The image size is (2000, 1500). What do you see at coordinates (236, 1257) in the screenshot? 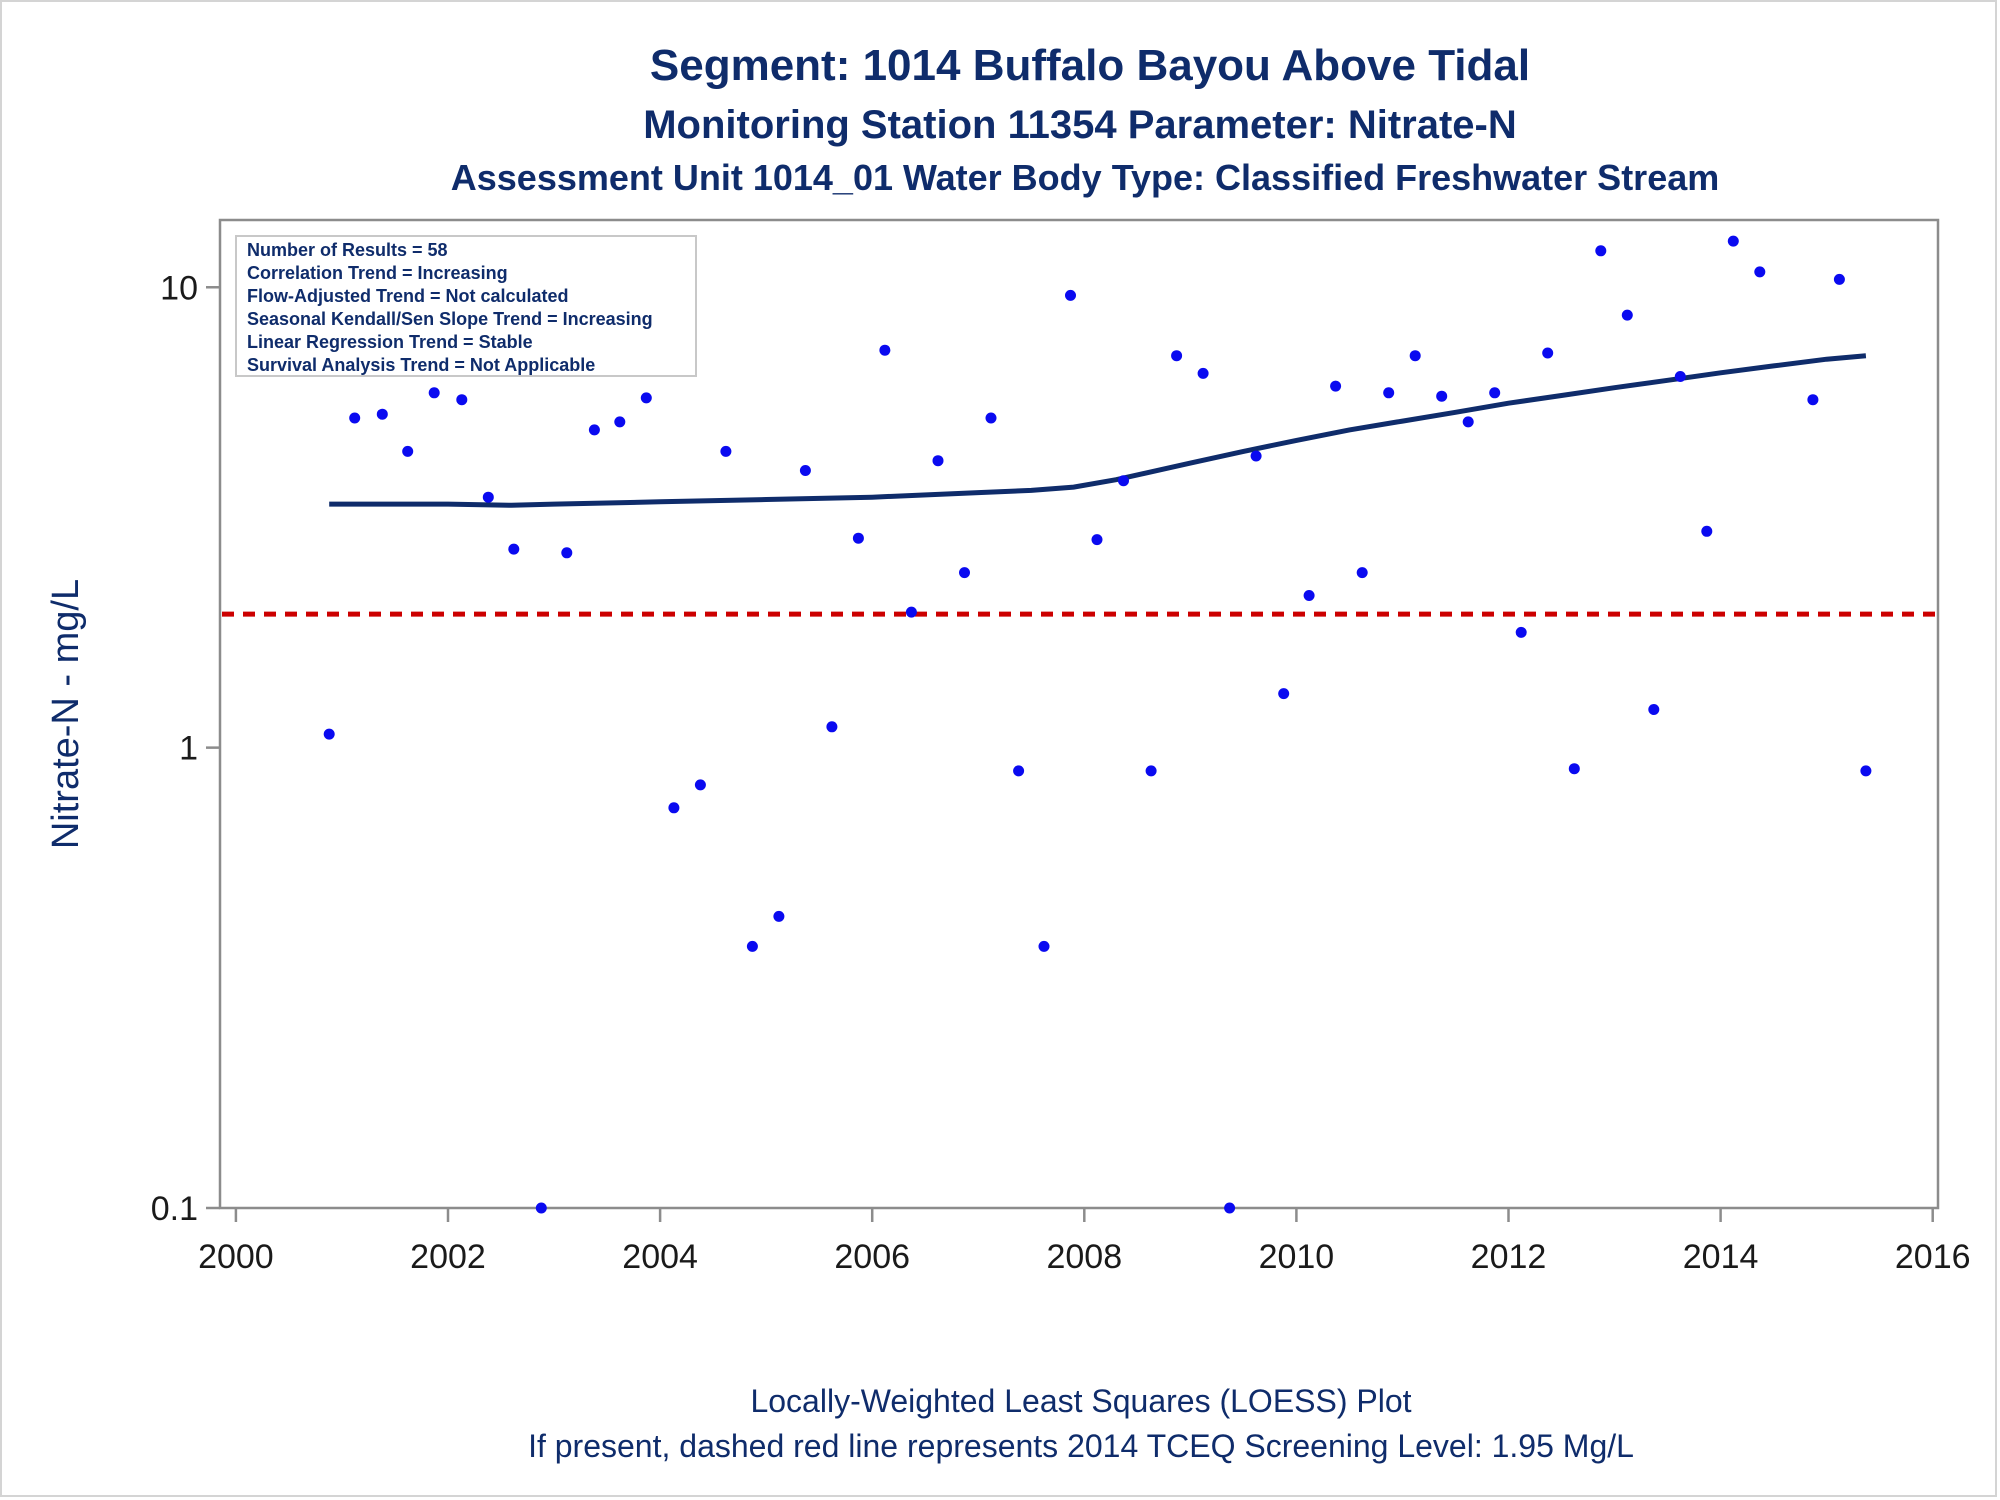
I see `x-tick-label: 2000` at bounding box center [236, 1257].